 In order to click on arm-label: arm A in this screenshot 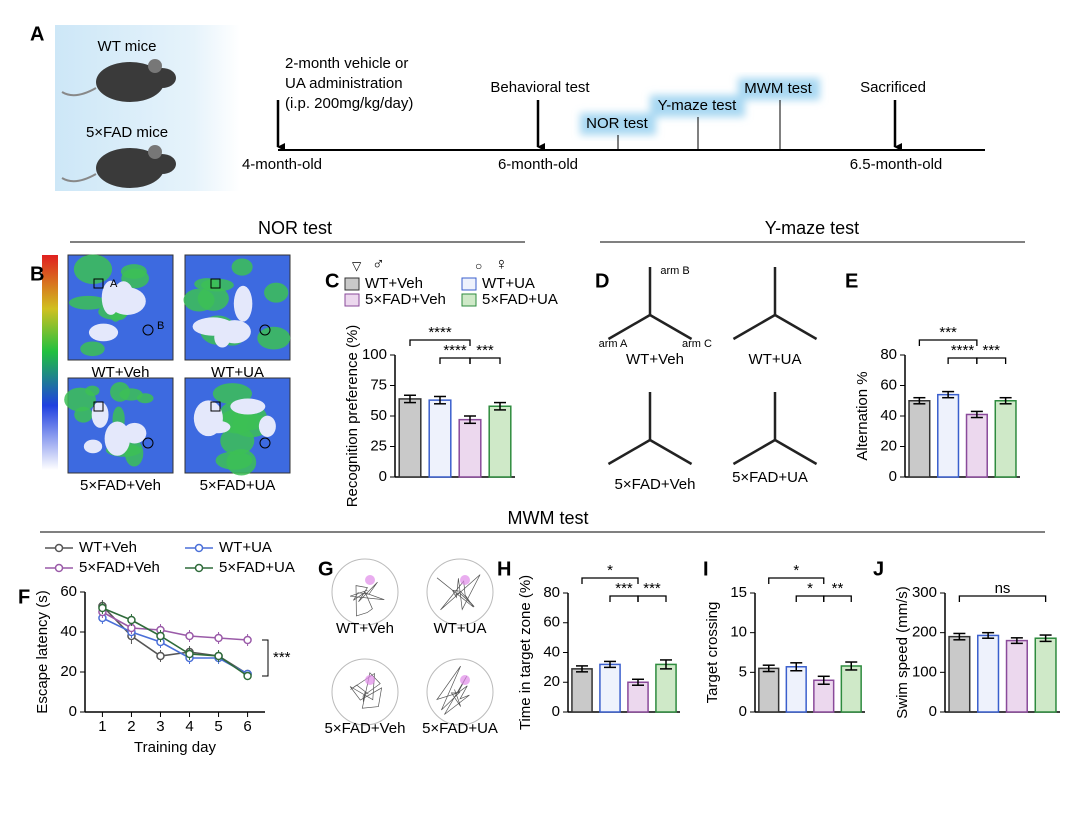, I will do `click(613, 344)`.